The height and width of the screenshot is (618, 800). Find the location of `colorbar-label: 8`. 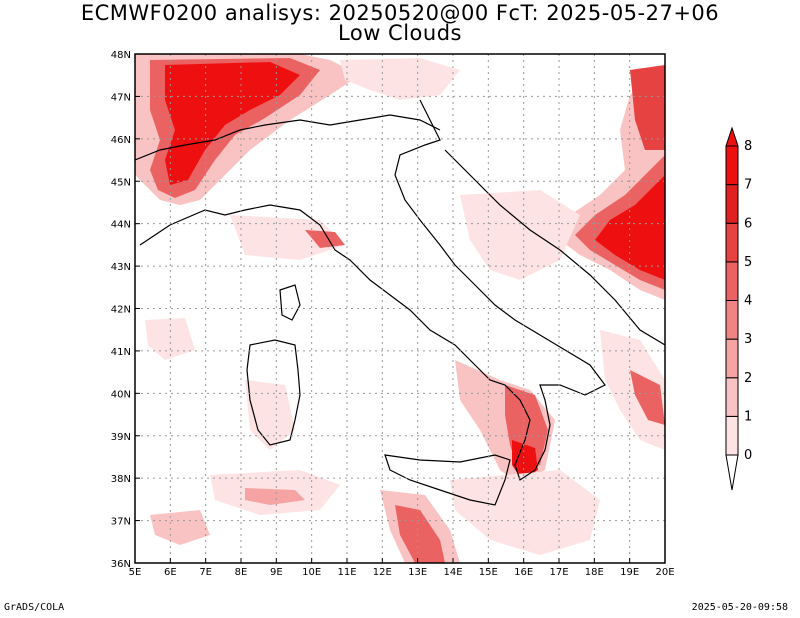

colorbar-label: 8 is located at coordinates (748, 146).